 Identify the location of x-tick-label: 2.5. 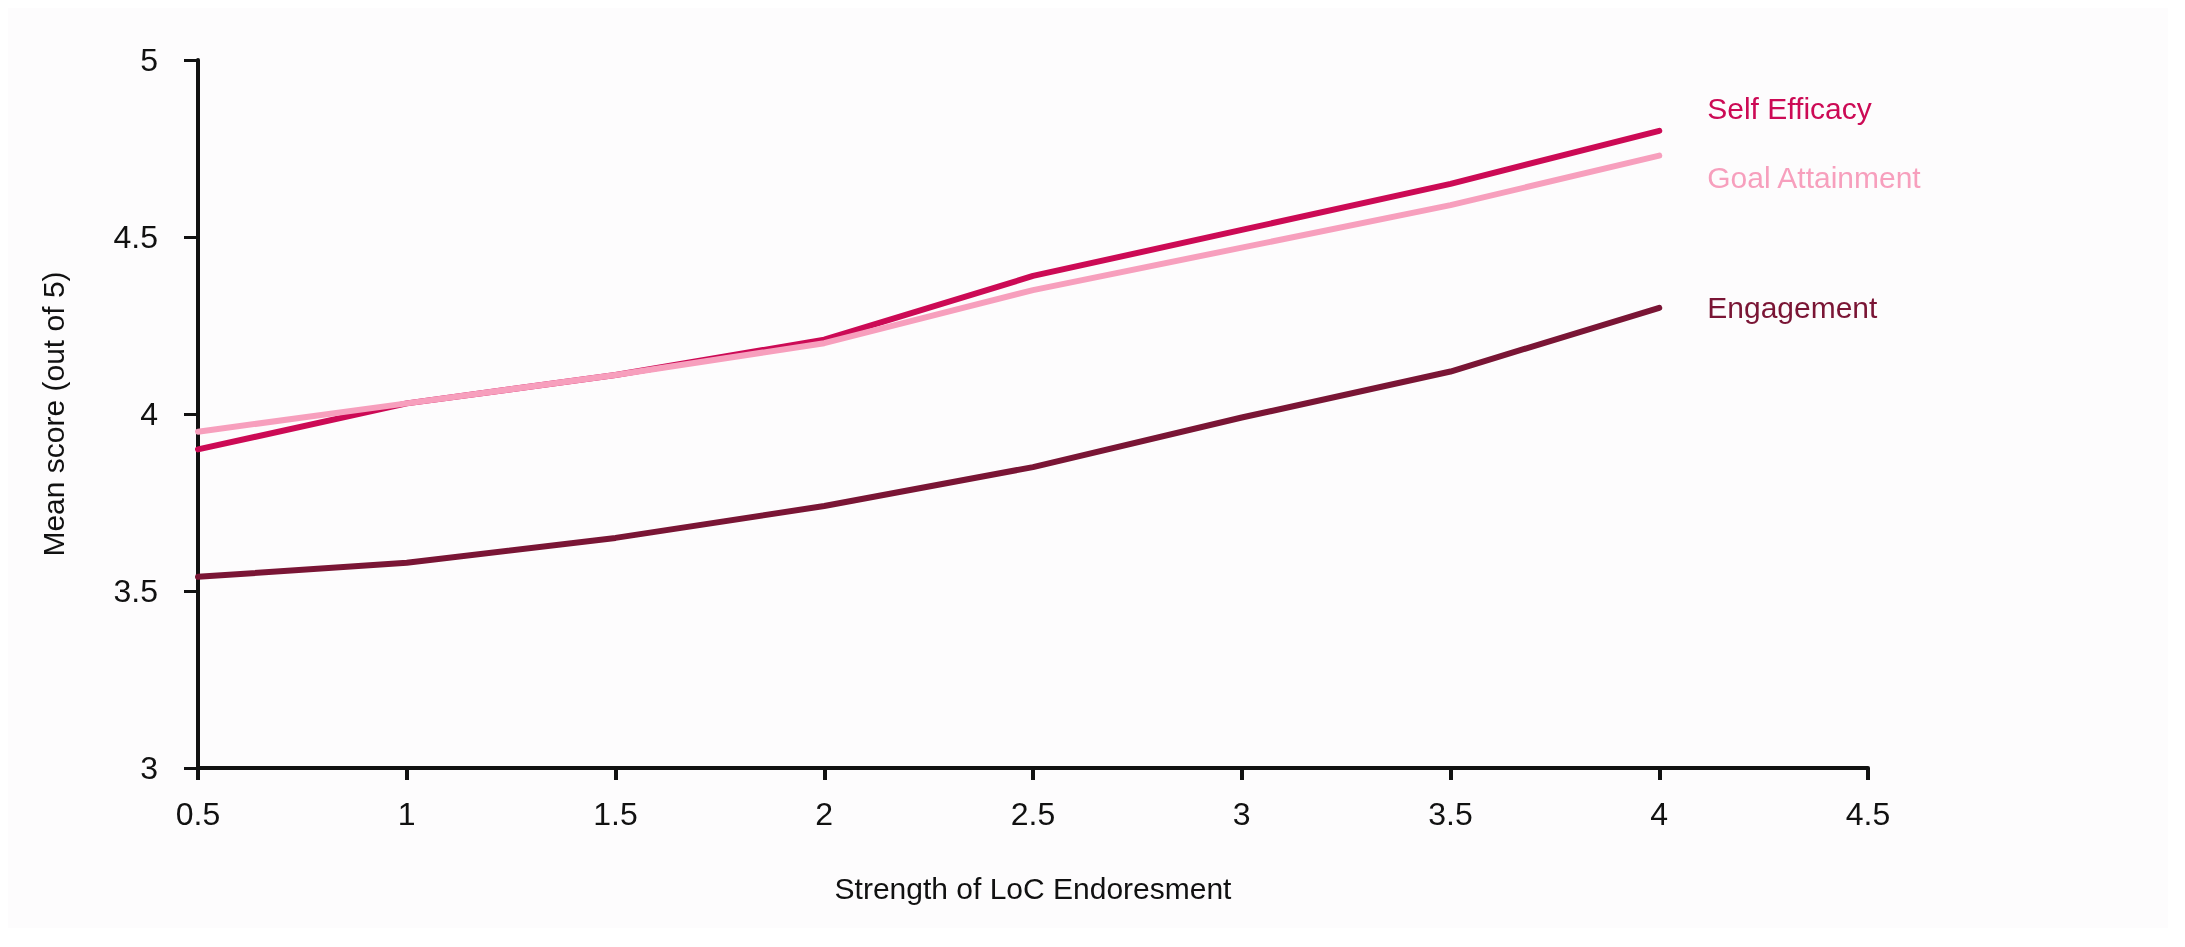
(1033, 814).